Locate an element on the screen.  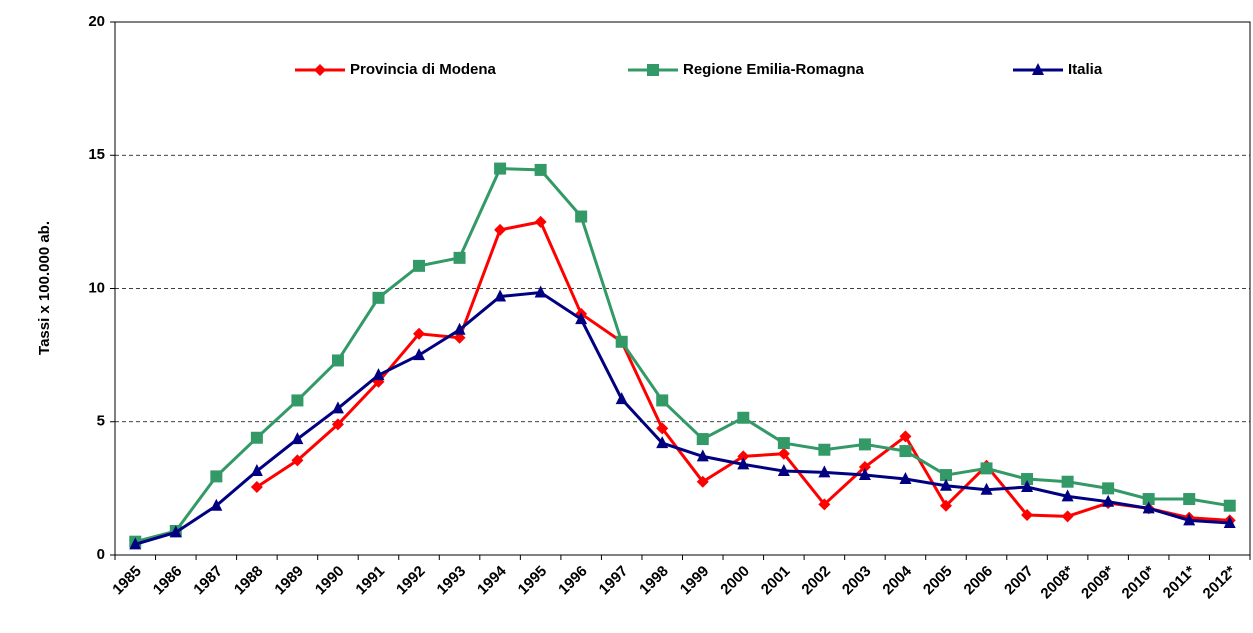
y-axis-label: Tassi x 100.000 ab. is located at coordinates (44, 288).